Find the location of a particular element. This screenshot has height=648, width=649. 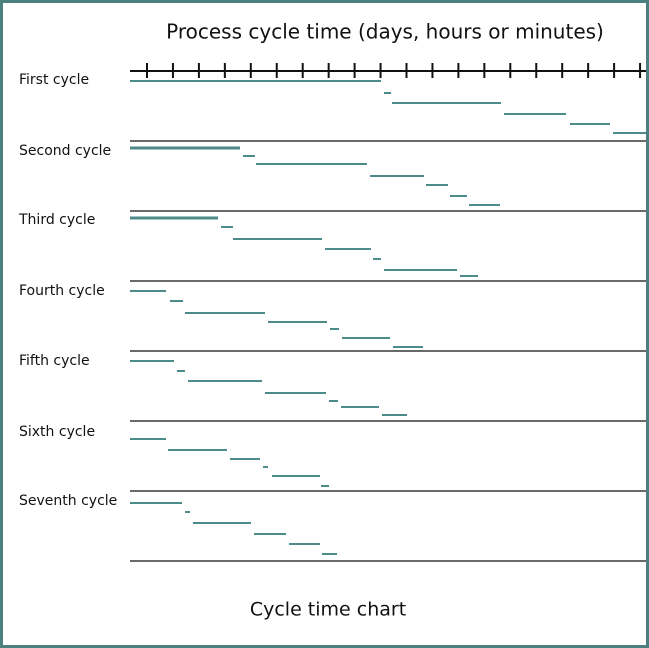

row-label: Fourth cycle is located at coordinates (62, 291).